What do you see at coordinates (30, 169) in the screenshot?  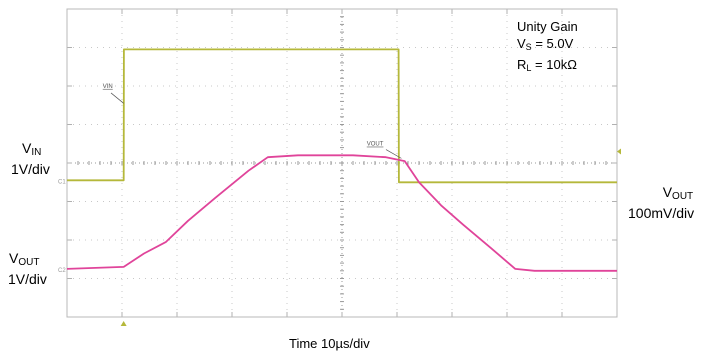 I see `vin-scale: 1V/div` at bounding box center [30, 169].